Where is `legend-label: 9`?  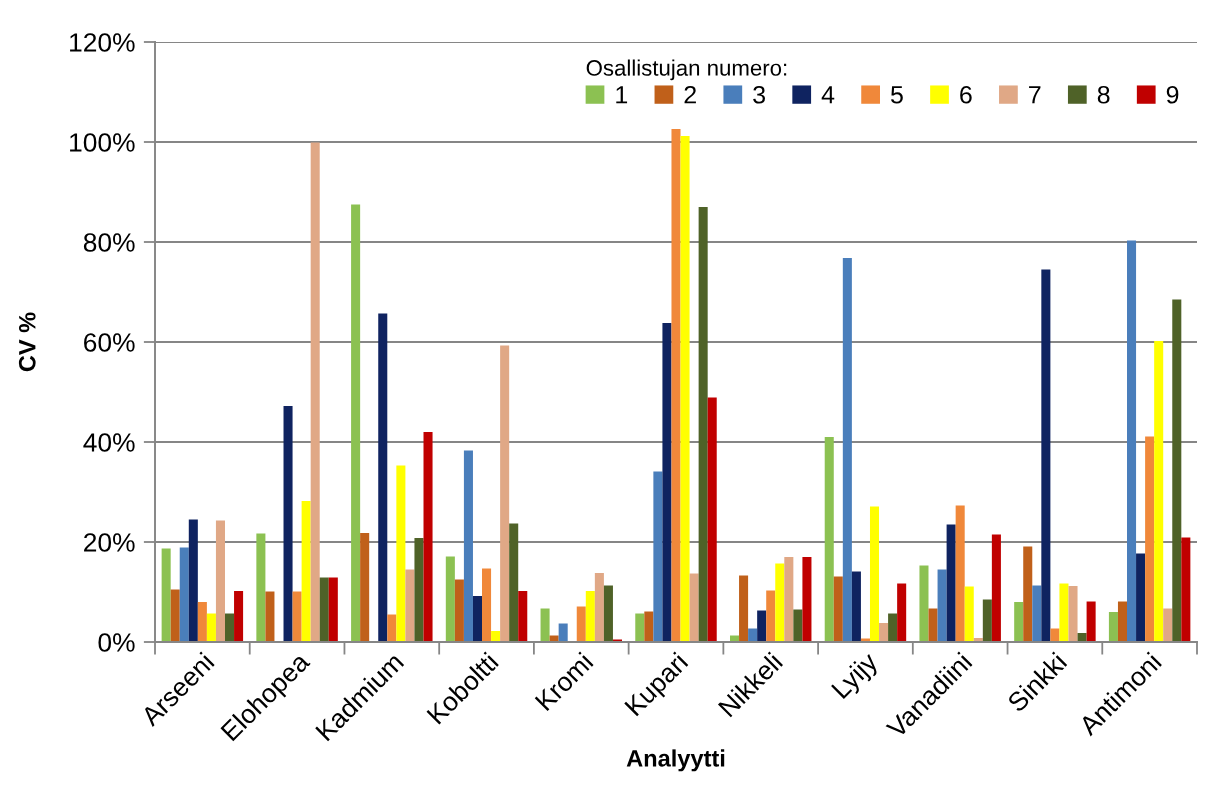
legend-label: 9 is located at coordinates (1172, 94).